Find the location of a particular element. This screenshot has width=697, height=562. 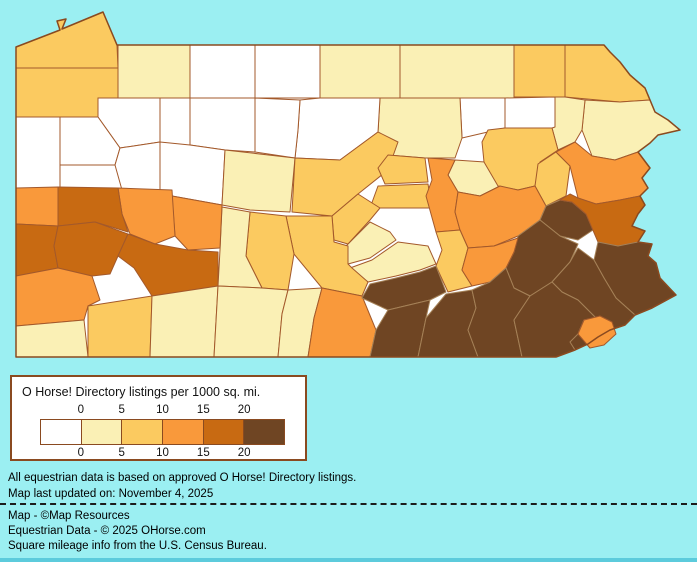

last-updated-note: Map last updated on: November 4, 2025 is located at coordinates (111, 494).